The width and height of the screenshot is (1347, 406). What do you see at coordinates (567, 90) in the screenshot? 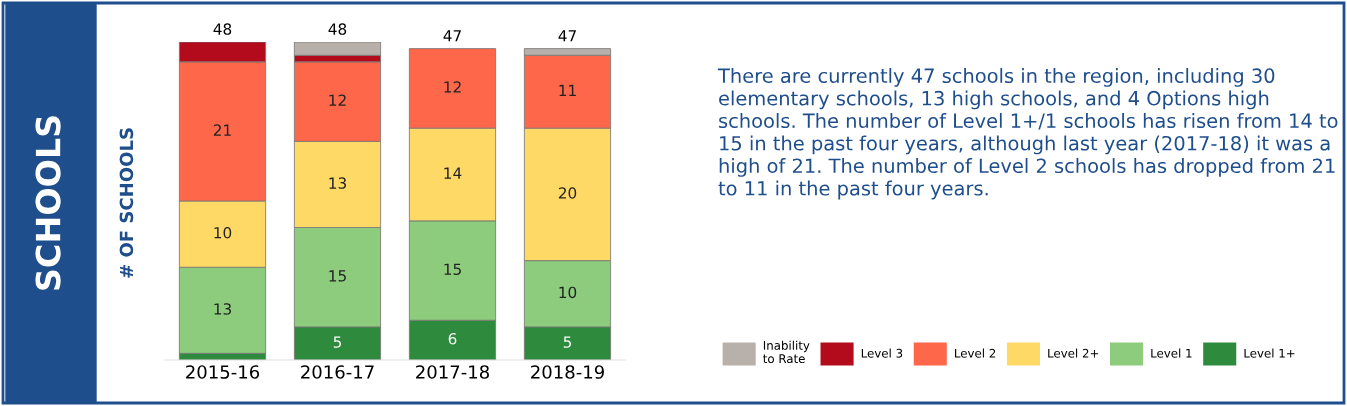
I see `data-label: 11` at bounding box center [567, 90].